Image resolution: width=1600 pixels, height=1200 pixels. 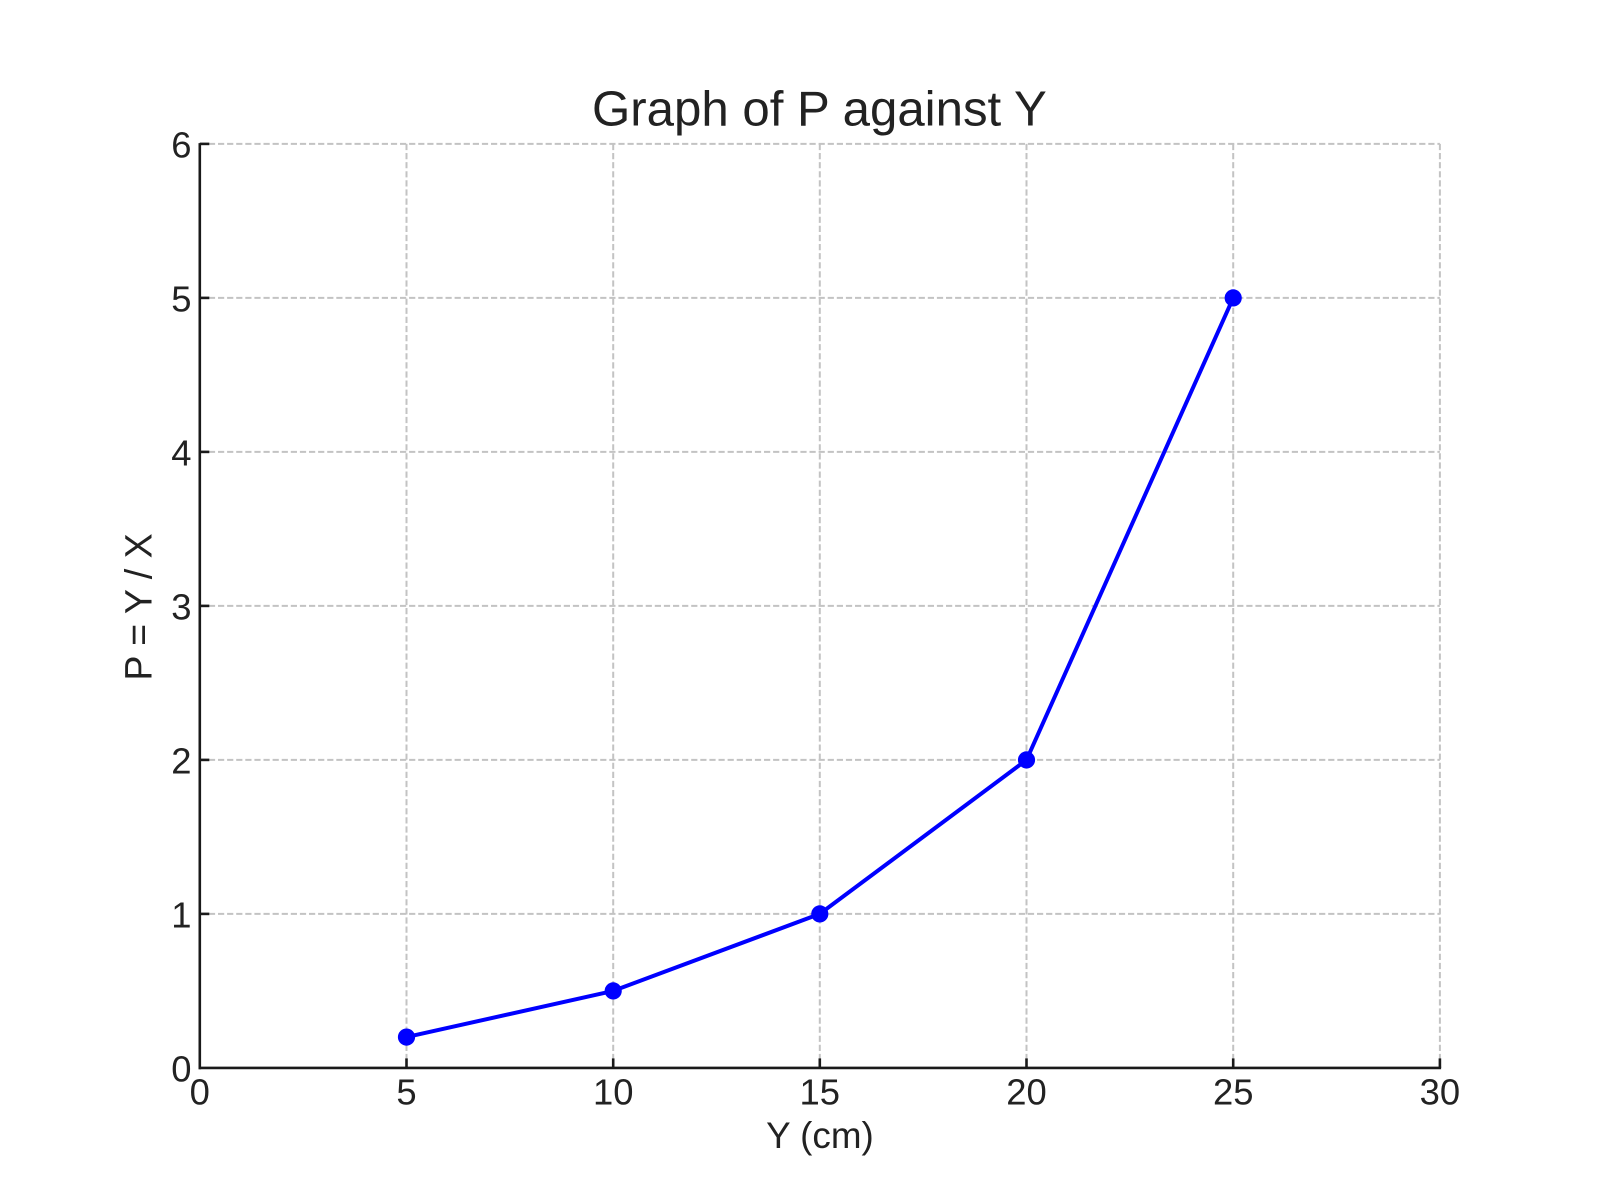 I want to click on svg-text: 25, so click(x=1233, y=1092).